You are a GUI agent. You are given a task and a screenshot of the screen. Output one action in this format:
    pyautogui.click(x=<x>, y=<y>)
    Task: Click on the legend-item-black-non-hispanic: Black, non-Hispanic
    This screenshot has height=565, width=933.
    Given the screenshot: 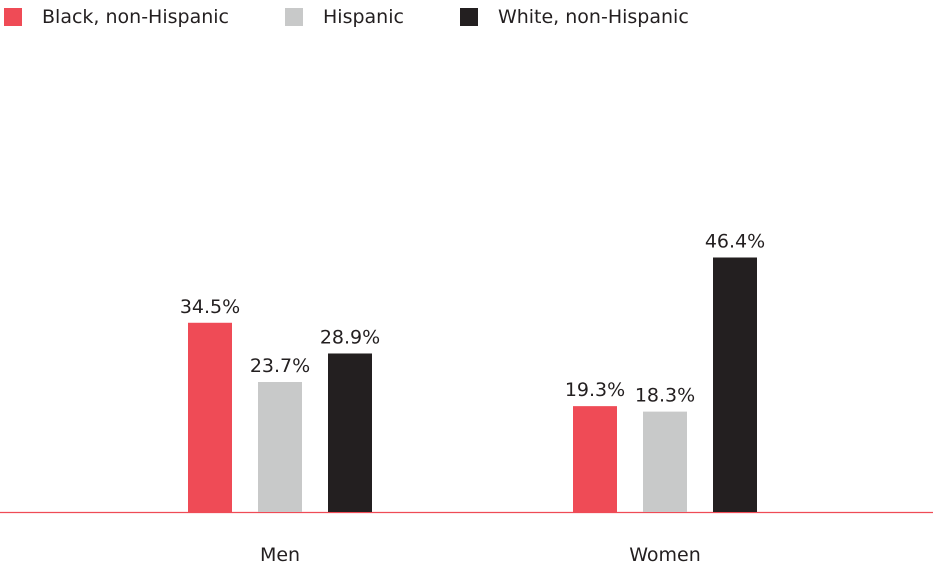 What is the action you would take?
    pyautogui.click(x=116, y=16)
    